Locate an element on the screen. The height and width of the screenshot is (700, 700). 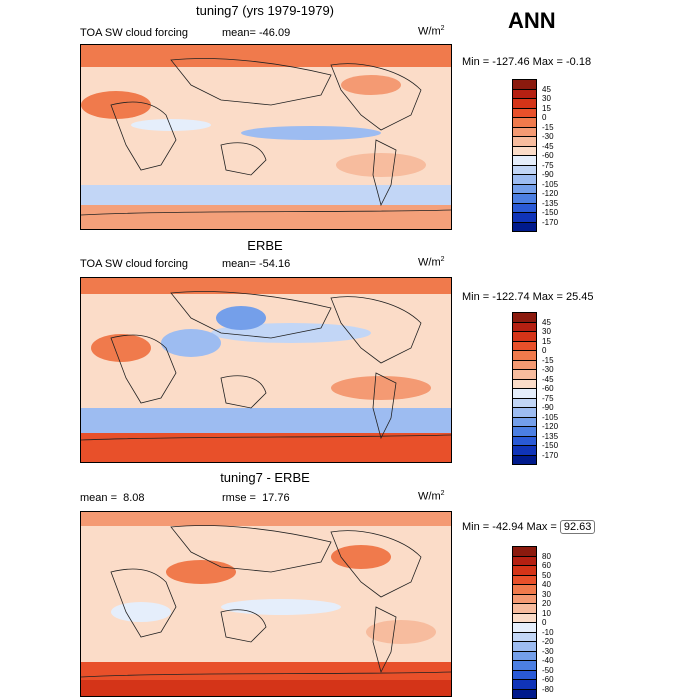
panel1-minmax: Min = -127.46 Max = -0.18 is located at coordinates (526, 62).